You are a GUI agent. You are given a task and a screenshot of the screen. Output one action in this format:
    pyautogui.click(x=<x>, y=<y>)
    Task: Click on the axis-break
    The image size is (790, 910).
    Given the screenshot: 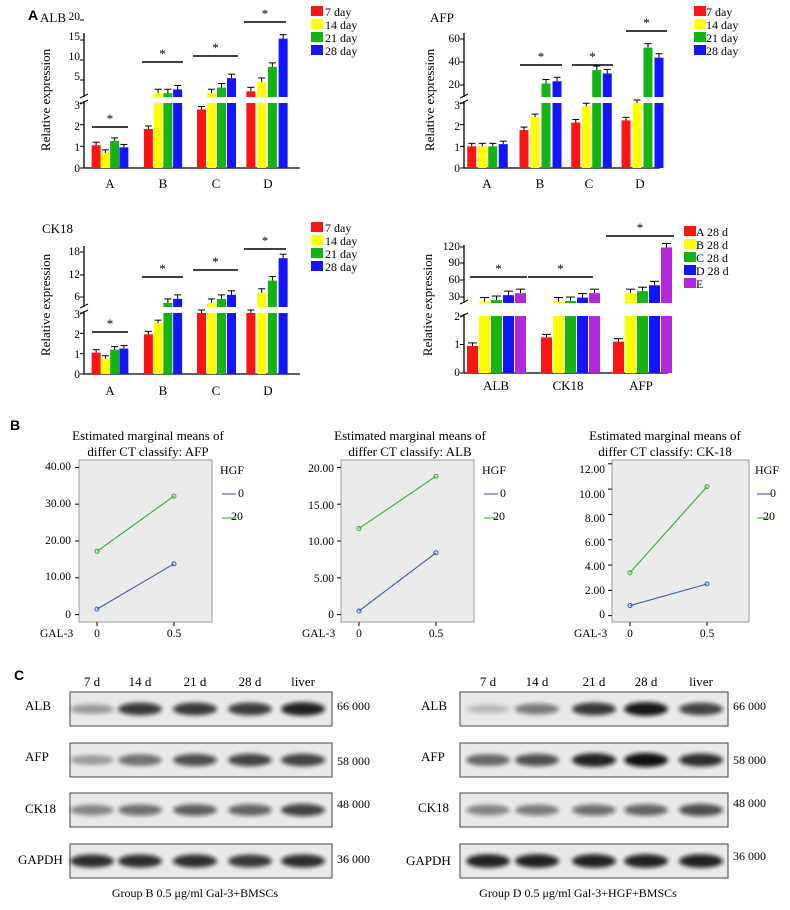 What is the action you would take?
    pyautogui.click(x=84, y=306)
    